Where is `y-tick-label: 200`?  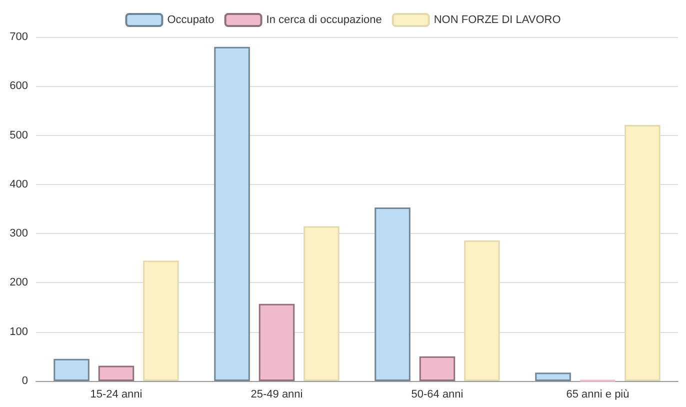 y-tick-label: 200 is located at coordinates (19, 282).